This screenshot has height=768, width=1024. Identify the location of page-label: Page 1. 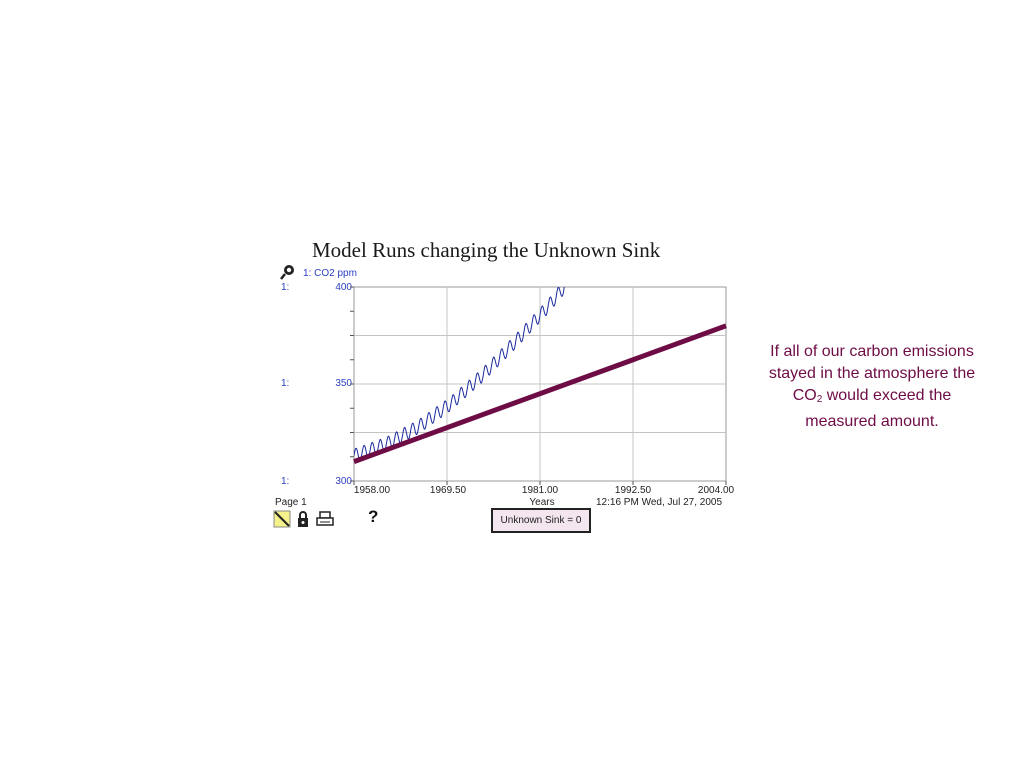
(291, 502).